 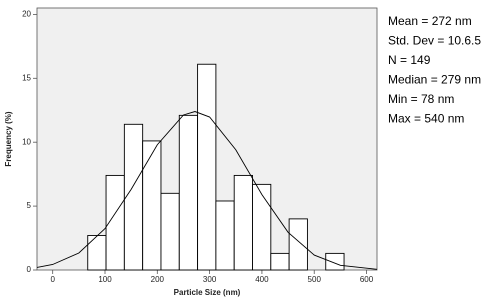 I want to click on x-tick-label: 500, so click(x=315, y=279).